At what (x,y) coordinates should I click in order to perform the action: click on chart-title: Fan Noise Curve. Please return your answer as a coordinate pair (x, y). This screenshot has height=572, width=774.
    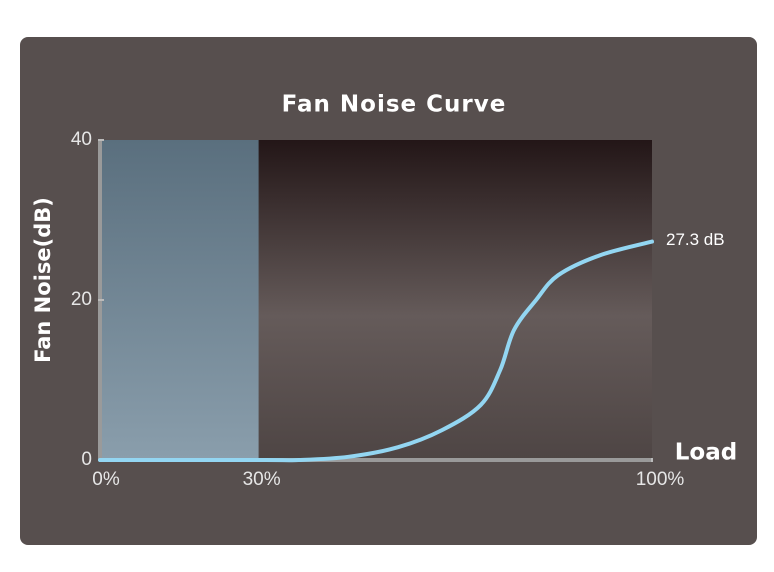
    Looking at the image, I should click on (394, 105).